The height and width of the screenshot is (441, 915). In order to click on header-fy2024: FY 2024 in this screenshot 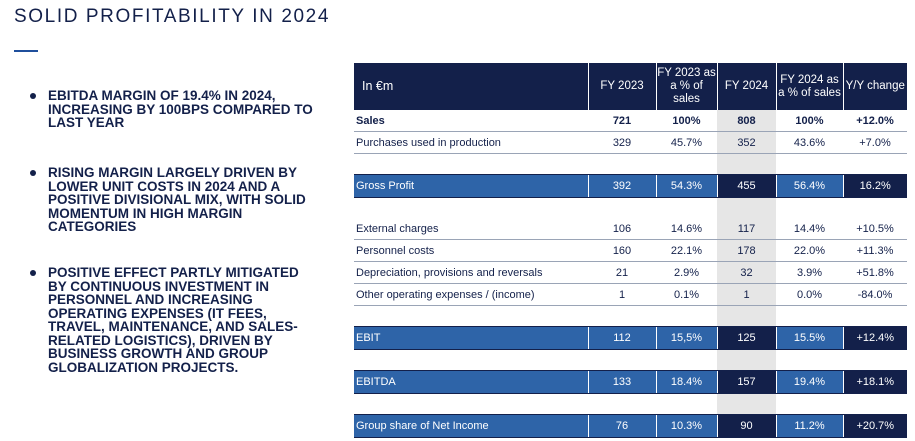, I will do `click(746, 86)`.